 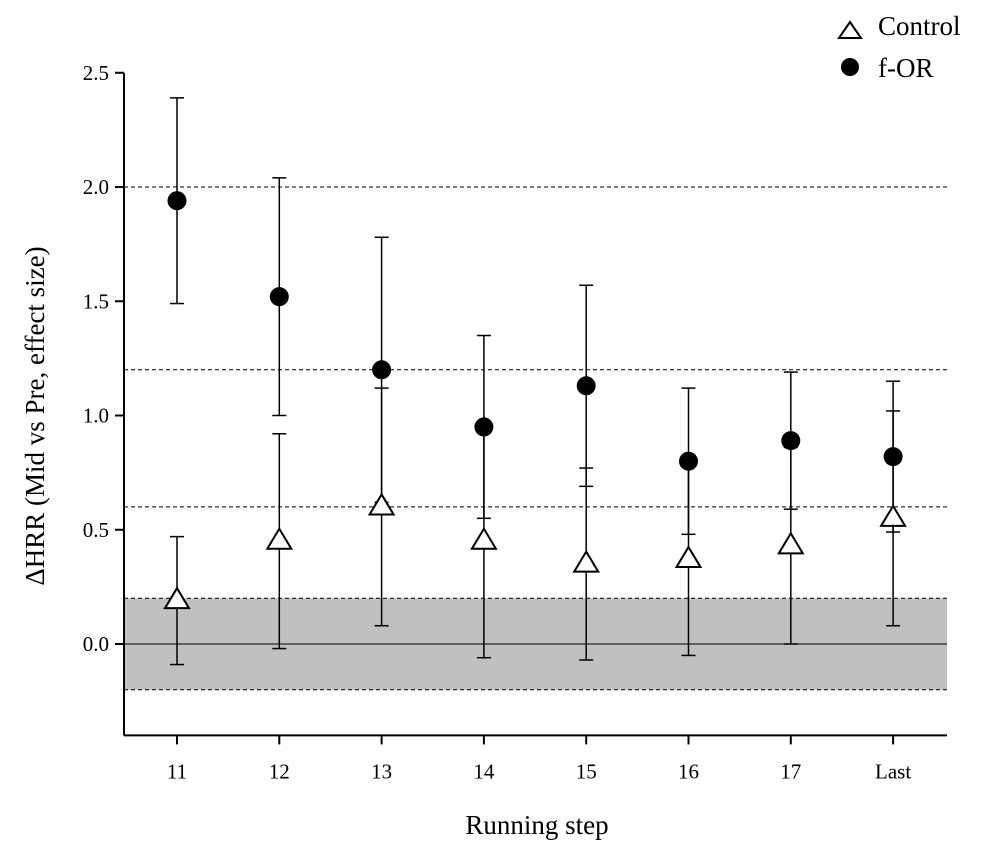 What do you see at coordinates (96, 73) in the screenshot?
I see `y-tick-label: 2.5` at bounding box center [96, 73].